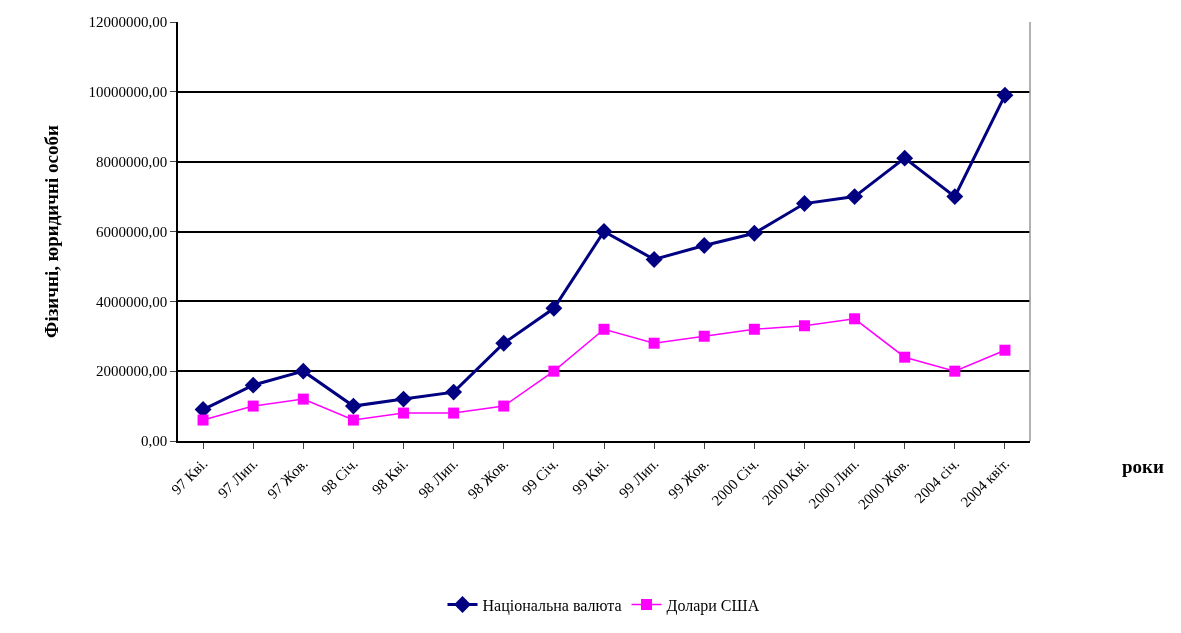 The height and width of the screenshot is (633, 1181). I want to click on y-tick-label: 8000000,00, so click(132, 161).